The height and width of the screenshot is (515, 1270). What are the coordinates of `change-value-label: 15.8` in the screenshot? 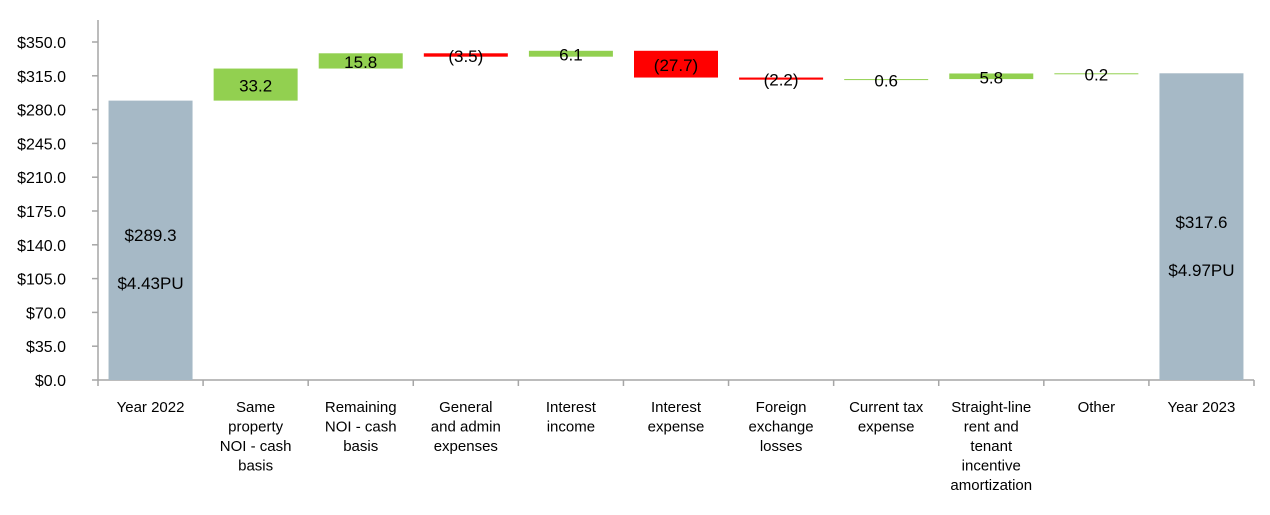 It's located at (360, 62).